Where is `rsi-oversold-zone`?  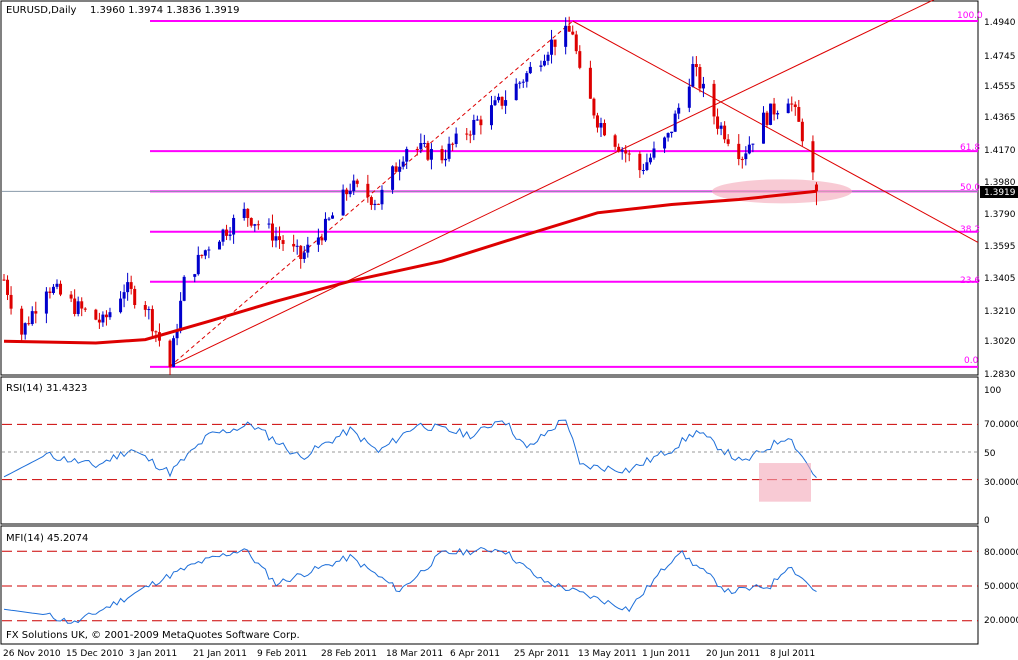 rsi-oversold-zone is located at coordinates (785, 482).